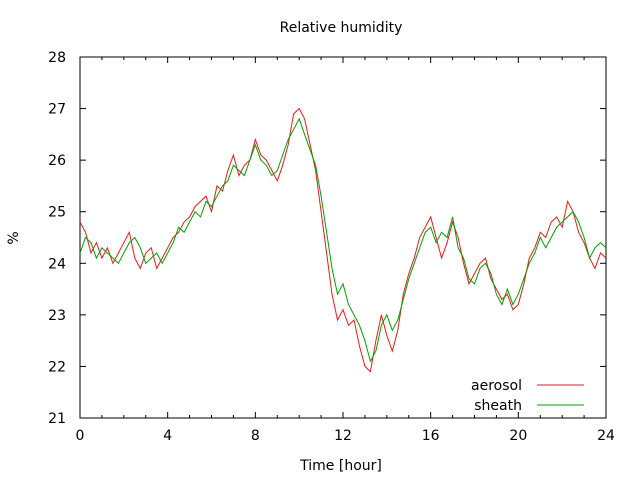  I want to click on x-tick-label: 4, so click(167, 436).